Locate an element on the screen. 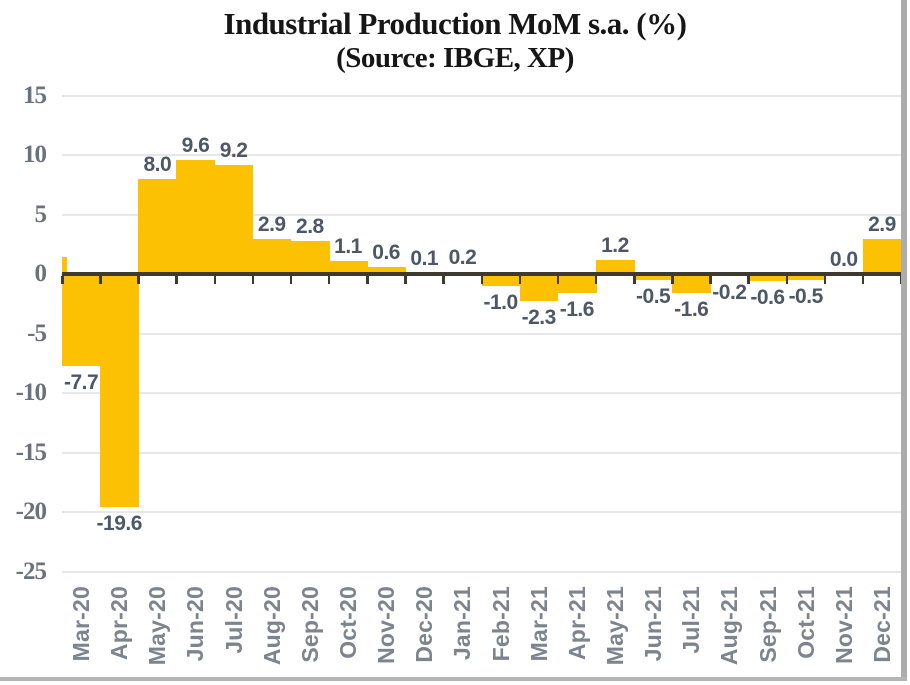 The height and width of the screenshot is (685, 910). y-axis-tick-label: -5 is located at coordinates (37, 333).